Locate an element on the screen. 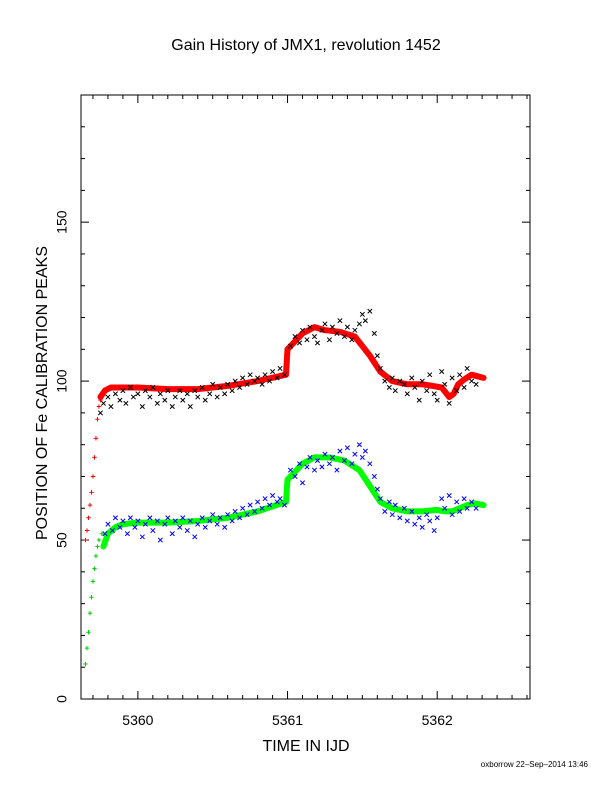 The width and height of the screenshot is (612, 792). chart-title: Gain History of JMX1, revolution 1452 is located at coordinates (306, 45).